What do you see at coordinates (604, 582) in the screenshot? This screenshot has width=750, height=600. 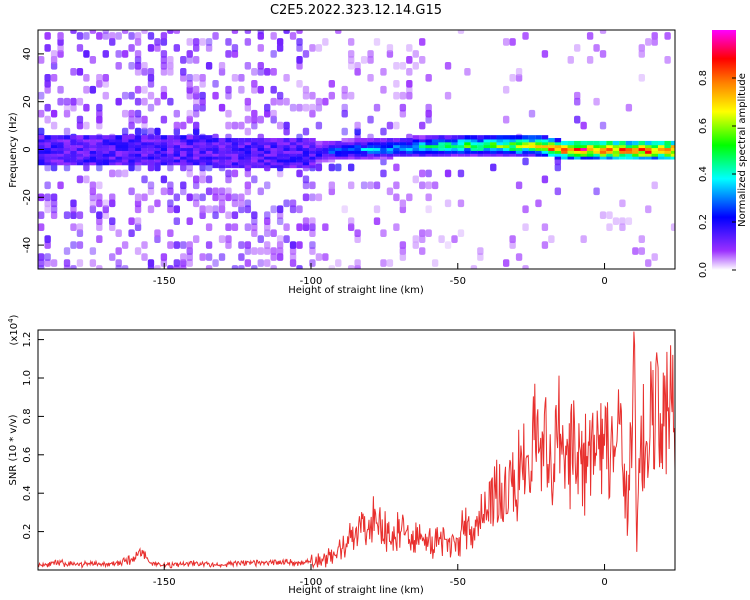 I see `bottom-x-tick-label: 0` at bounding box center [604, 582].